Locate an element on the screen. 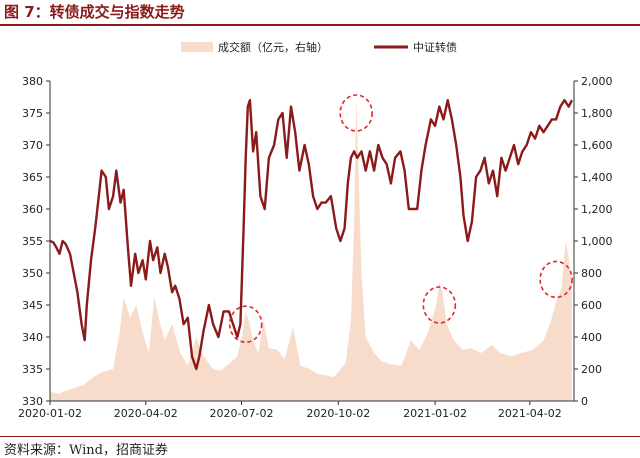  left-tick-label: 370 is located at coordinates (32, 145).